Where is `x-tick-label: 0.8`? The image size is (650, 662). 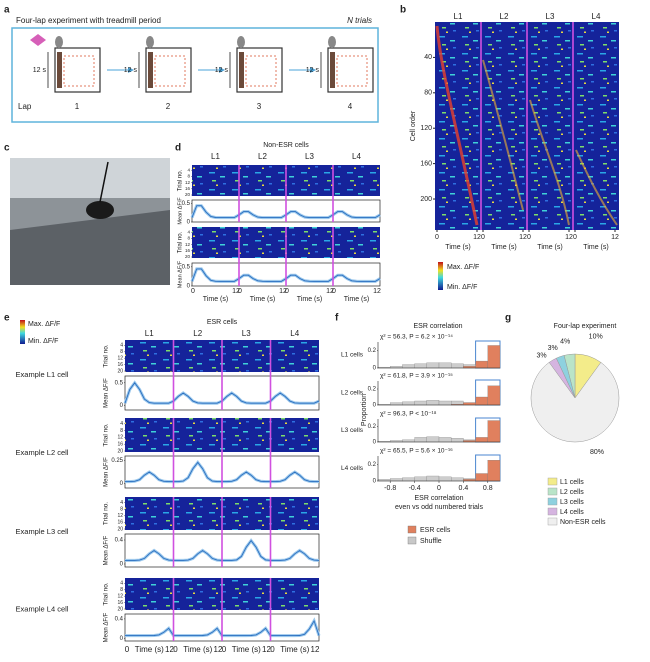
x-tick-label: 0.8 is located at coordinates (488, 488).